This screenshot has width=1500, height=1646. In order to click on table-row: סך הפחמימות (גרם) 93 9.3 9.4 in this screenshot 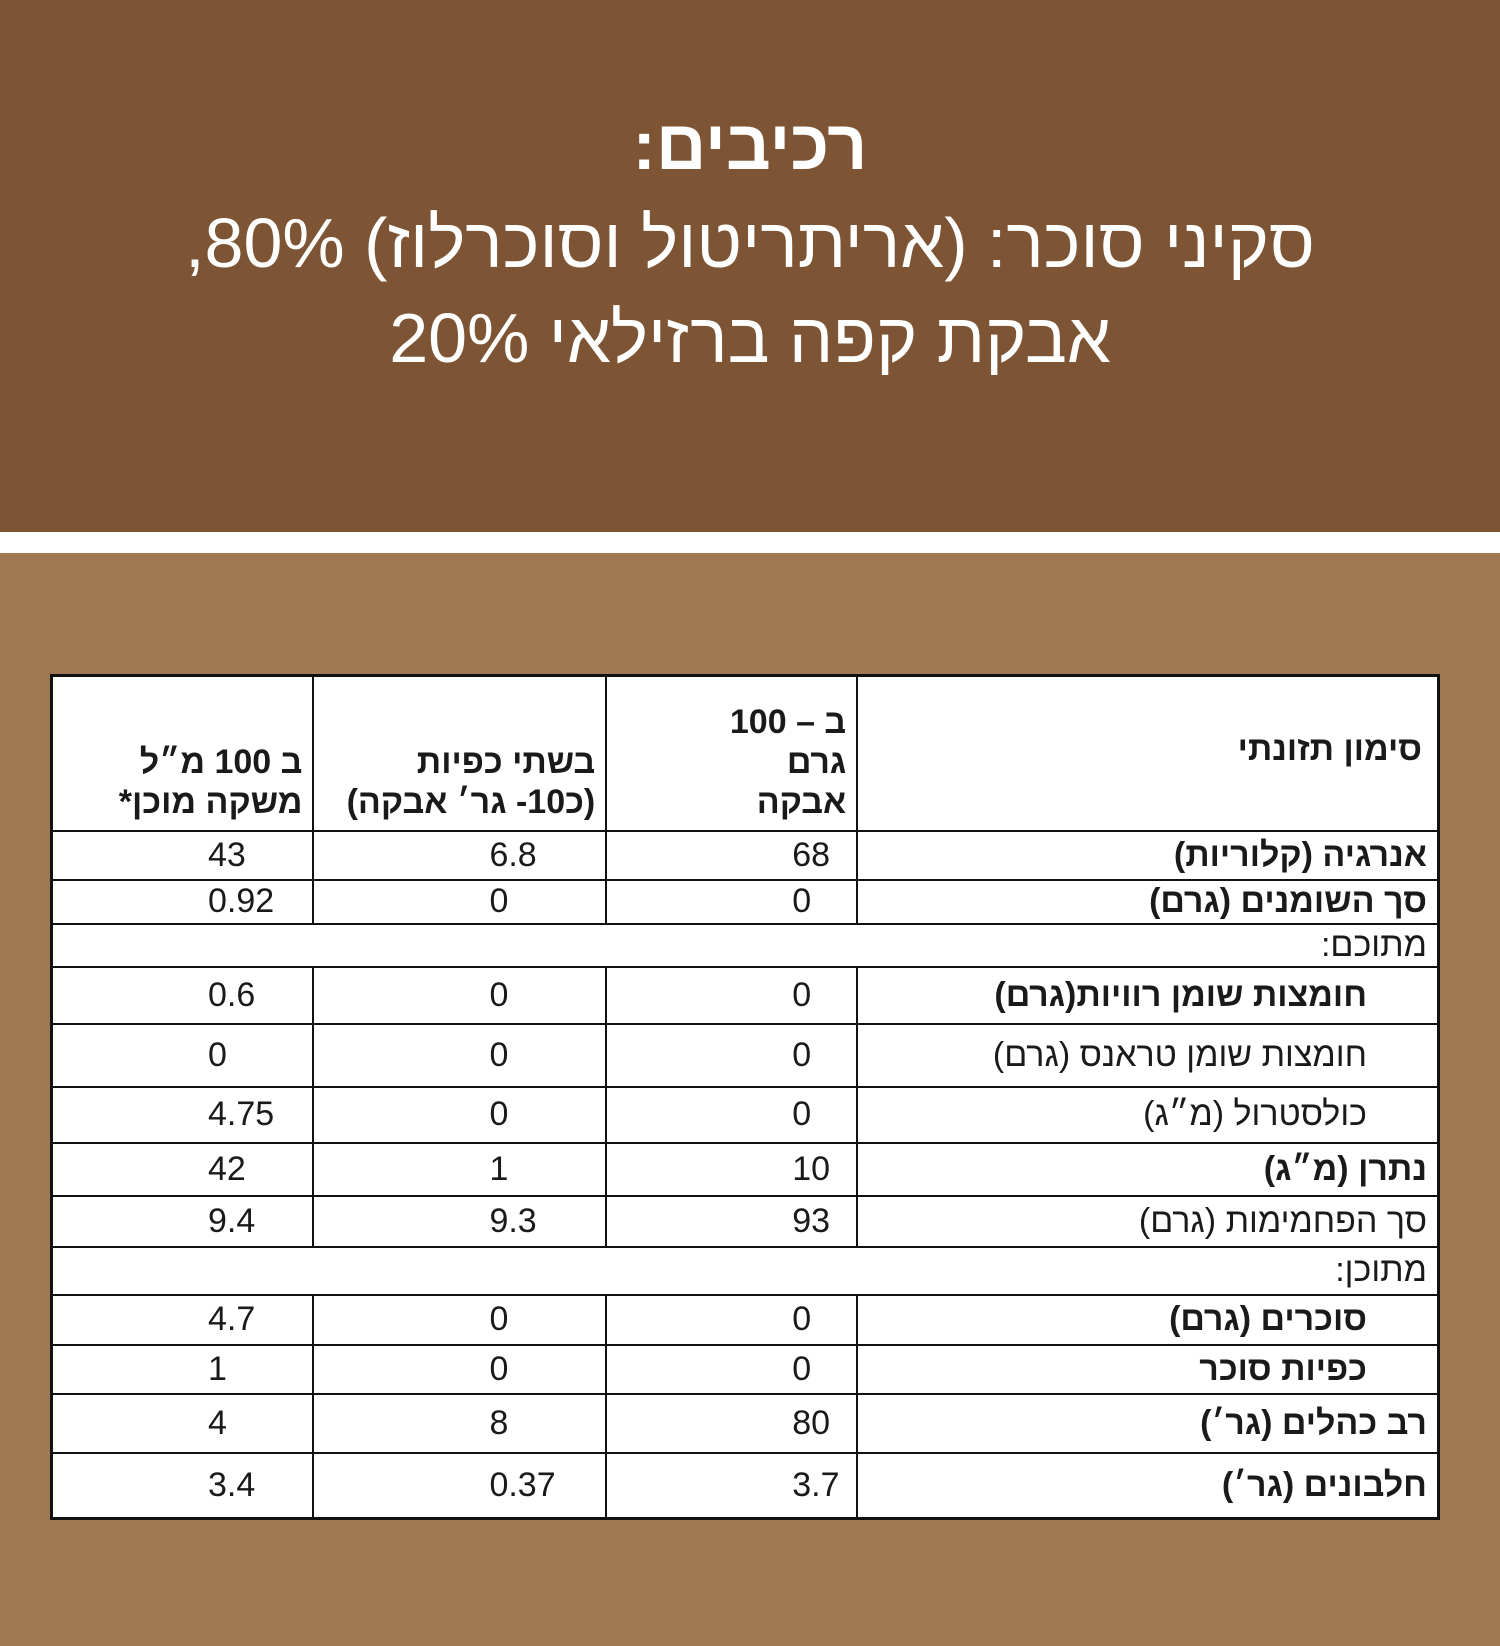, I will do `click(745, 1221)`.